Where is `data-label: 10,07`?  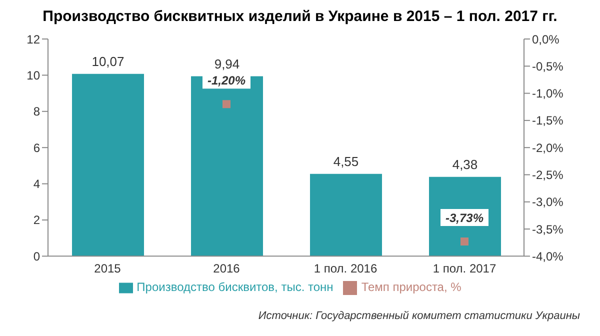
data-label: 10,07 is located at coordinates (108, 61).